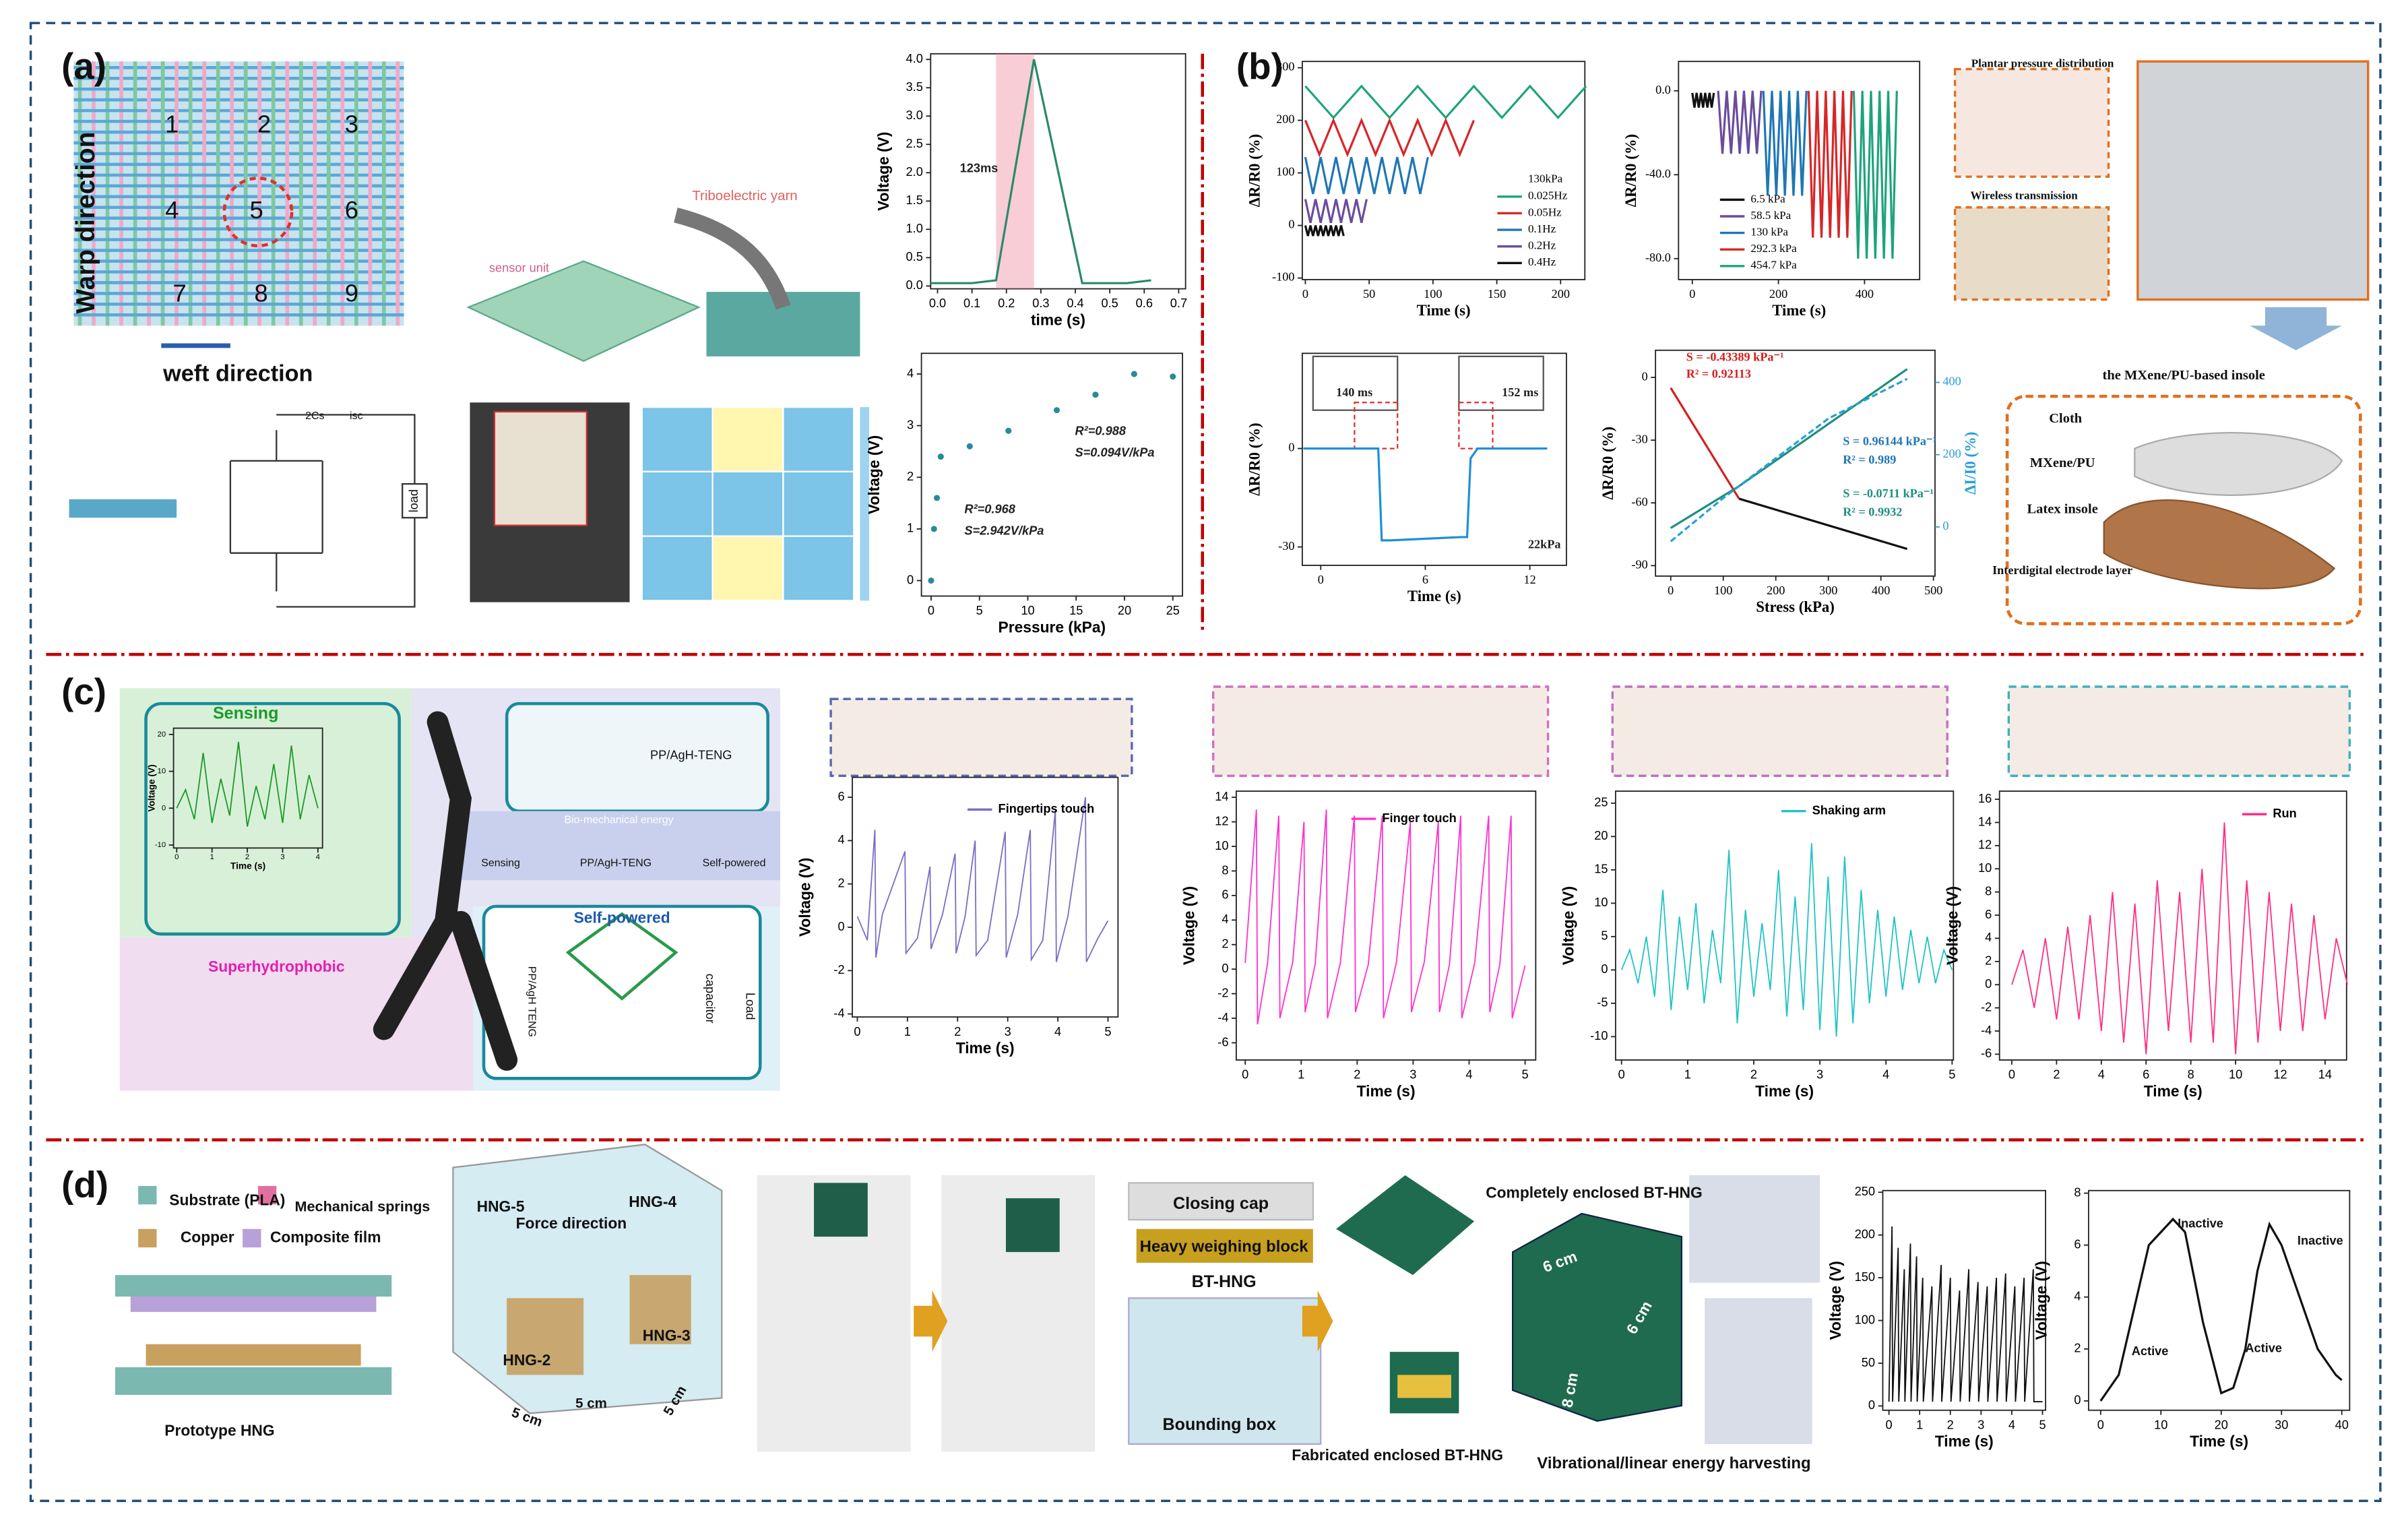 This screenshot has width=2408, height=1527. Describe the element at coordinates (1989, 961) in the screenshot. I see `y-tick-label: 2` at that location.